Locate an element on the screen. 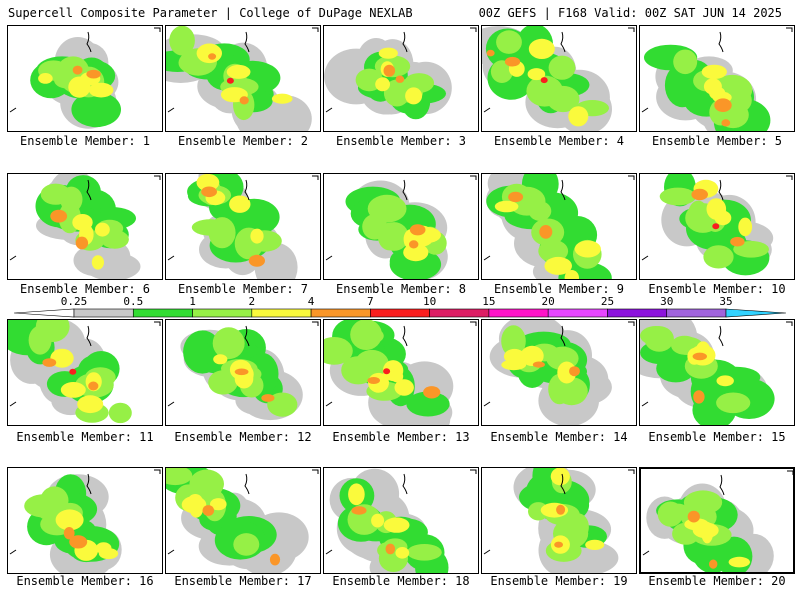 The width and height of the screenshot is (800, 600). colorbar-tick-label: 25 is located at coordinates (607, 302).